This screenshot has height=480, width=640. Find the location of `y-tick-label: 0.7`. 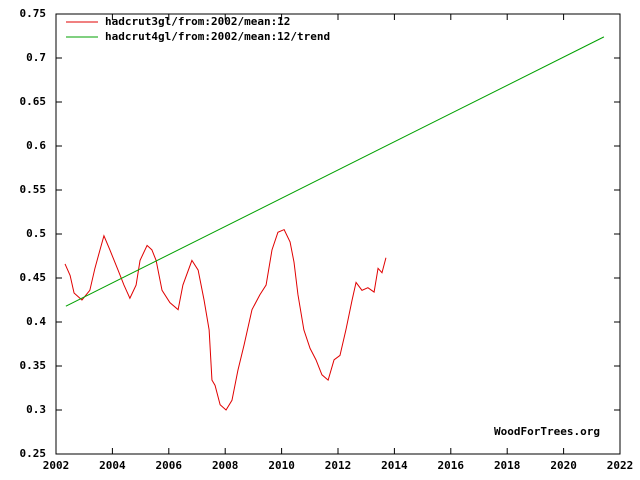

y-tick-label: 0.7 is located at coordinates (36, 57).